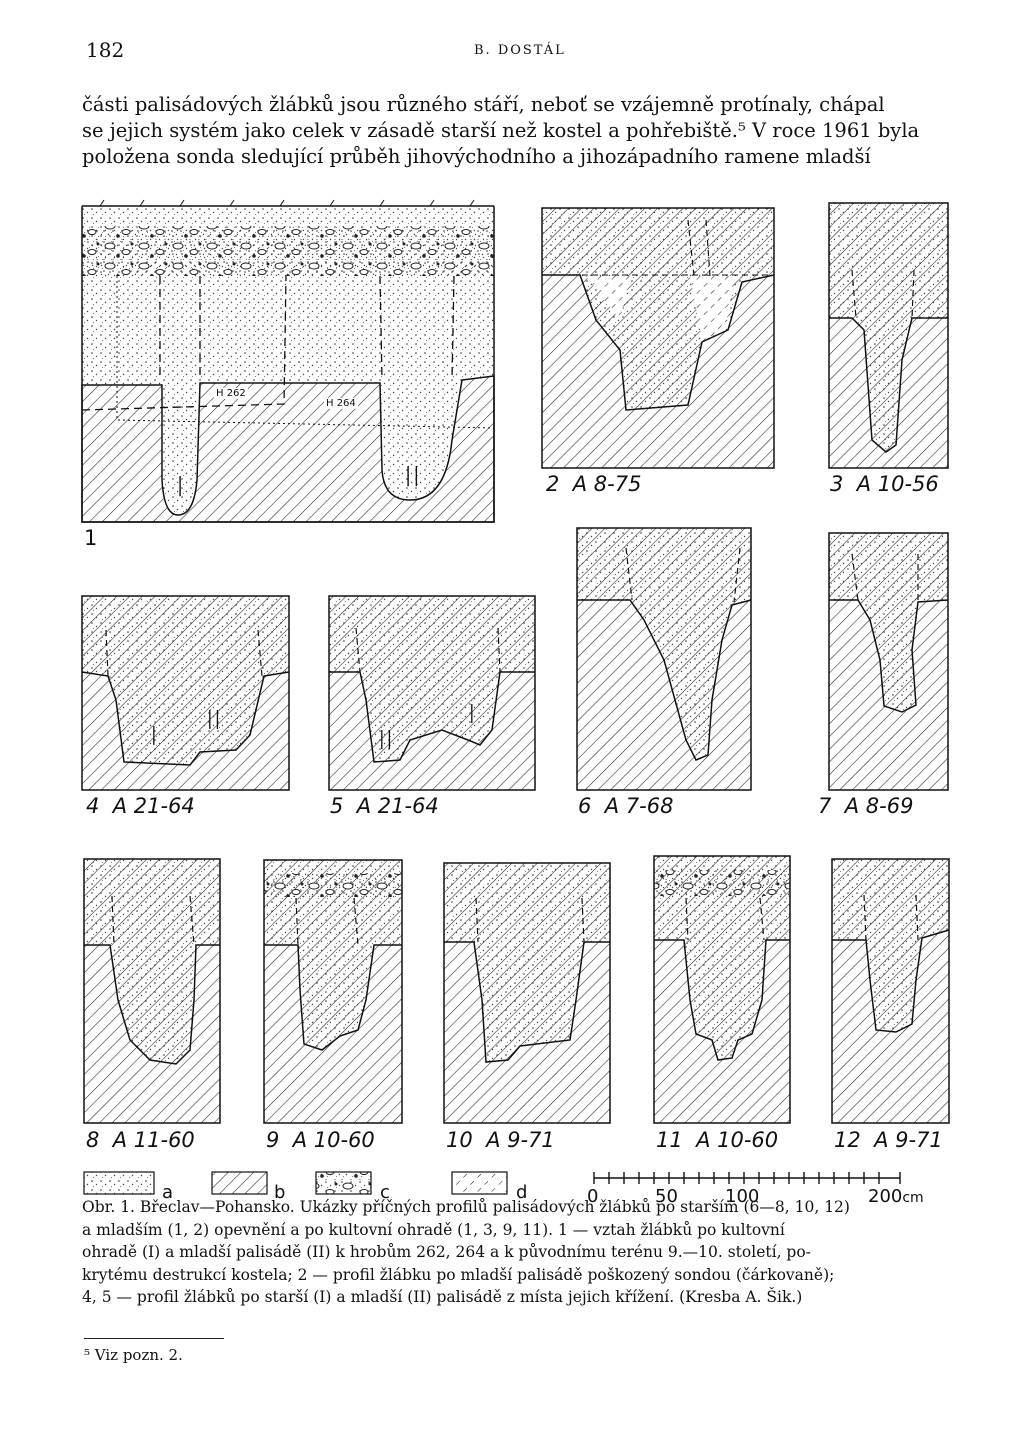  What do you see at coordinates (273, 1140) in the screenshot?
I see `panel-number: 9` at bounding box center [273, 1140].